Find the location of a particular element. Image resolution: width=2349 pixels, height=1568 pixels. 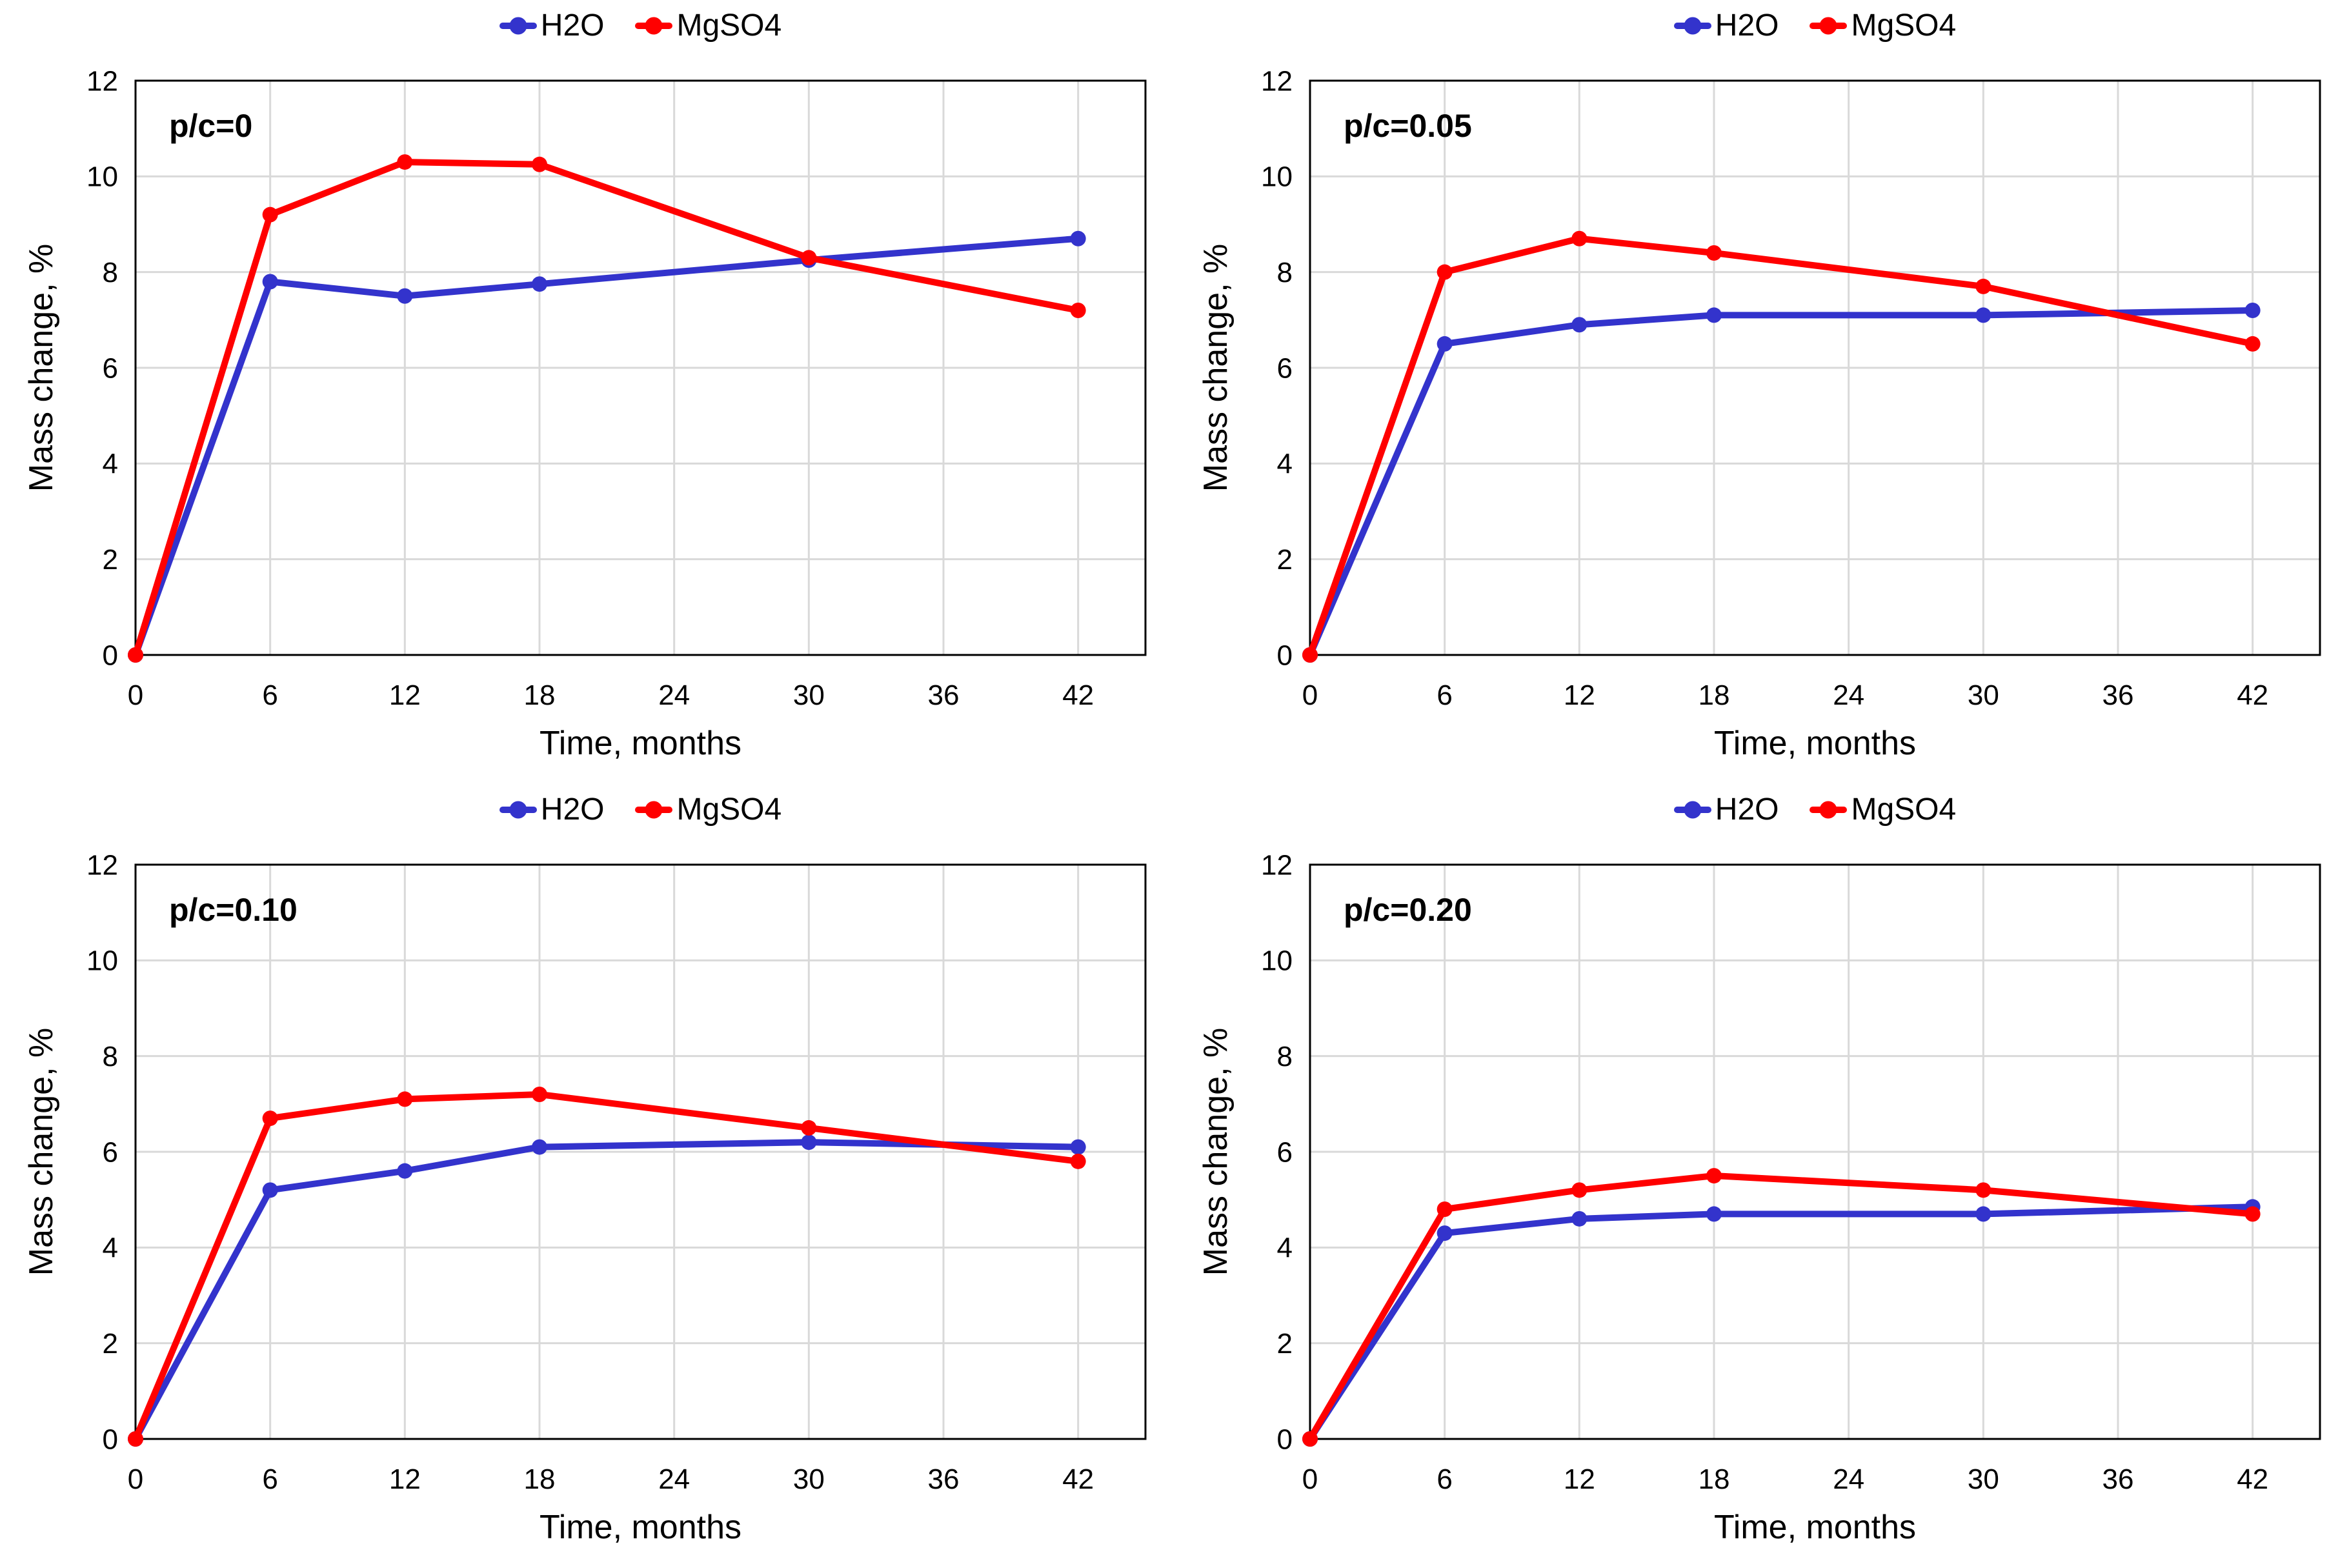

annotation-pc-ratio: p/c=0.05 is located at coordinates (1408, 126).